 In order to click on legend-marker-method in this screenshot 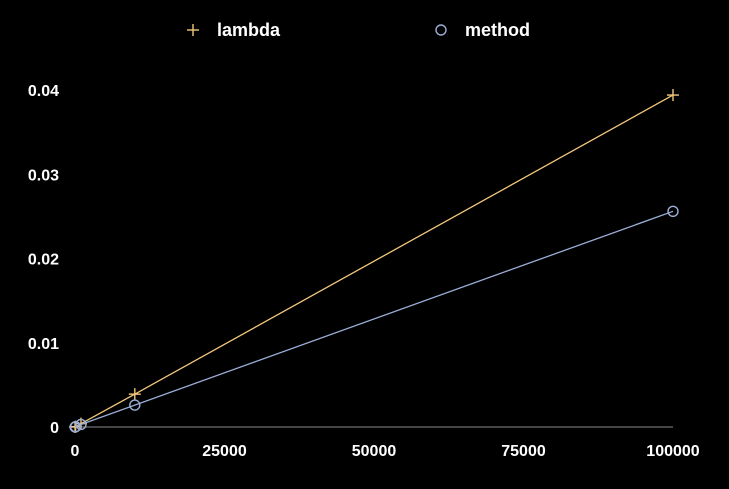, I will do `click(441, 30)`.